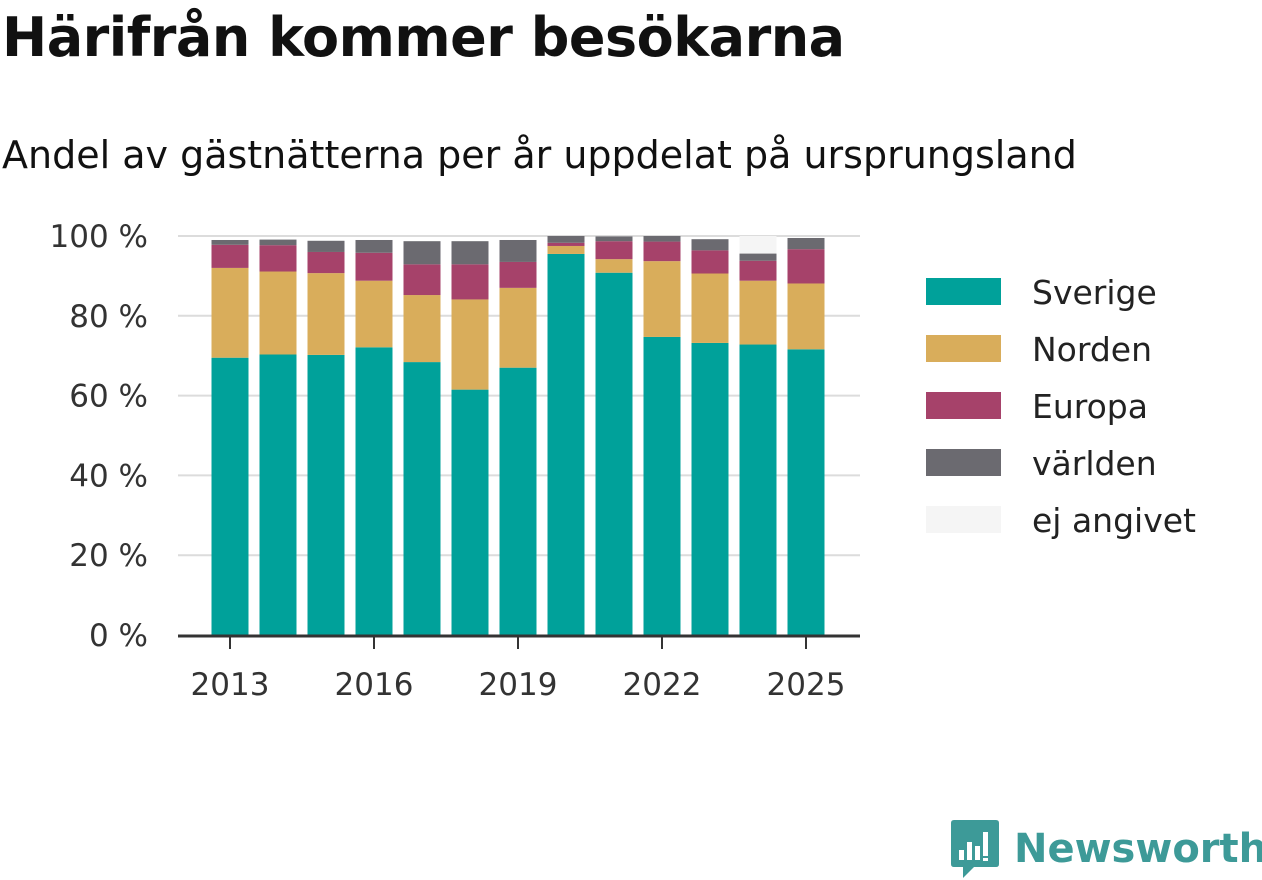  What do you see at coordinates (470, 253) in the screenshot?
I see `bar-segment-världen-2018` at bounding box center [470, 253].